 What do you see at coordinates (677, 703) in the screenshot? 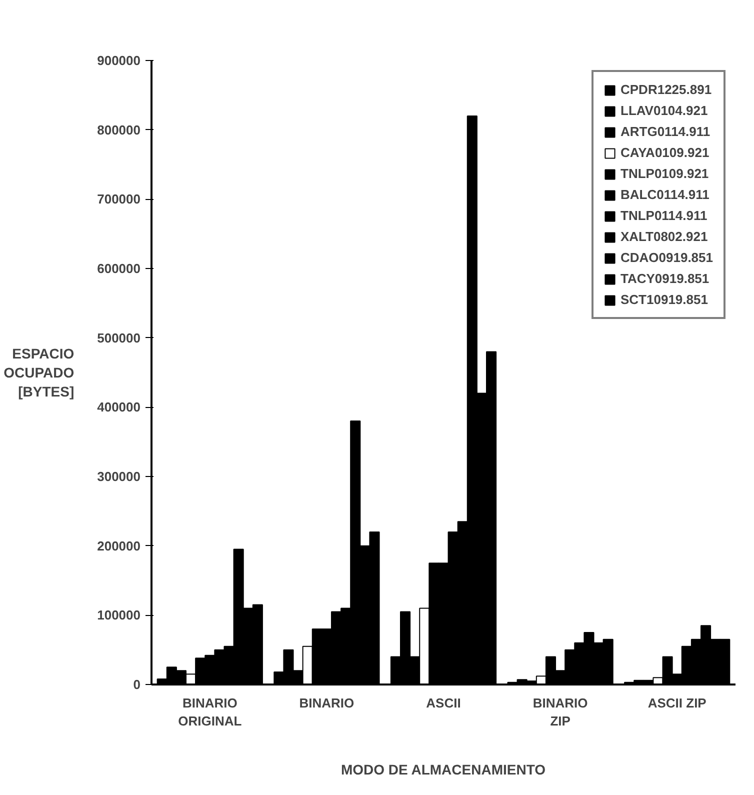
I see `x-tick-label: ASCII ZIP` at bounding box center [677, 703].